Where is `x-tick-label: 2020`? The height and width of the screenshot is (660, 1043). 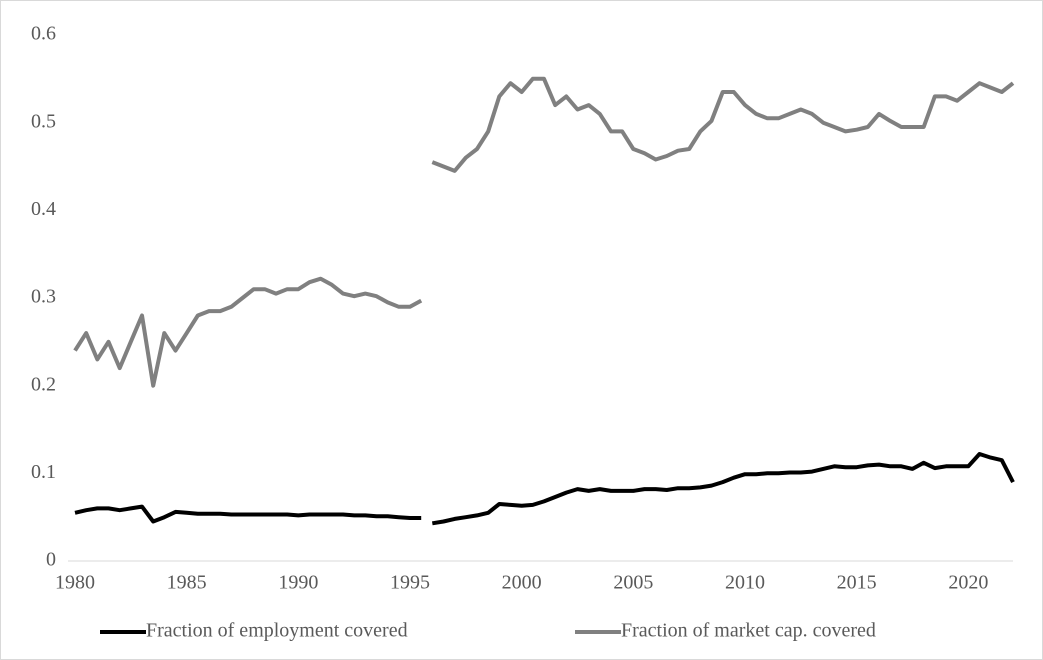
x-tick-label: 2020 is located at coordinates (968, 583).